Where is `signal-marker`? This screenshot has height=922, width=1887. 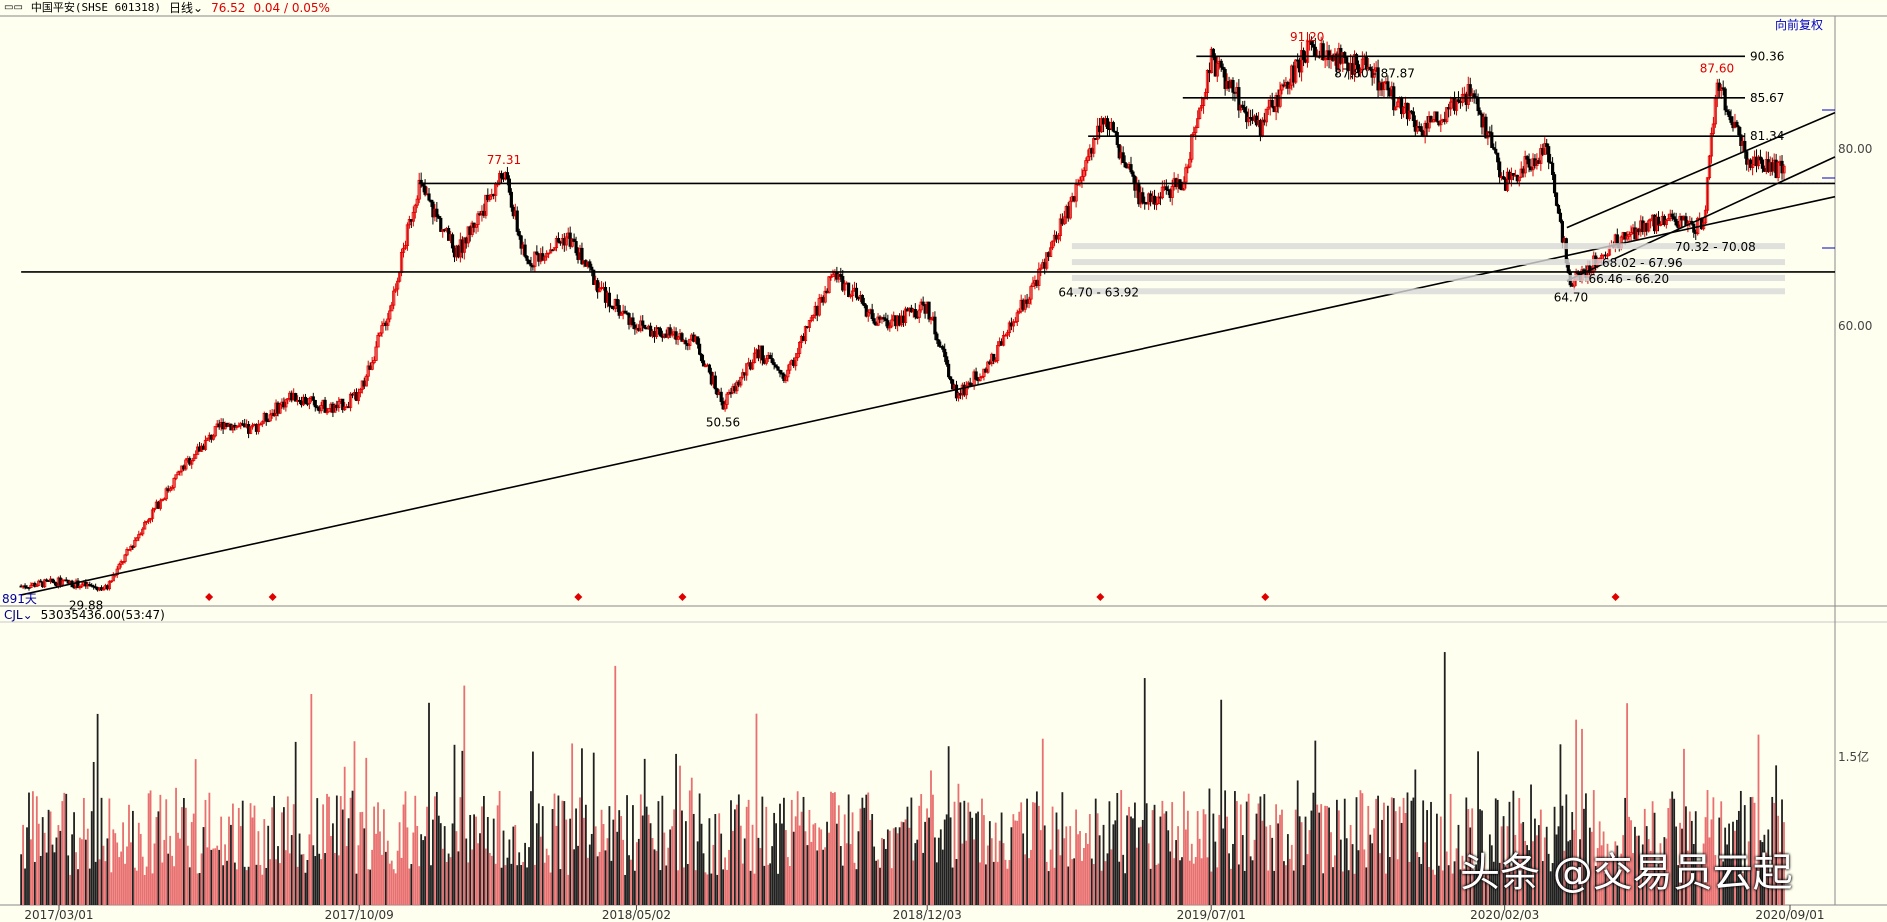 signal-marker is located at coordinates (209, 597).